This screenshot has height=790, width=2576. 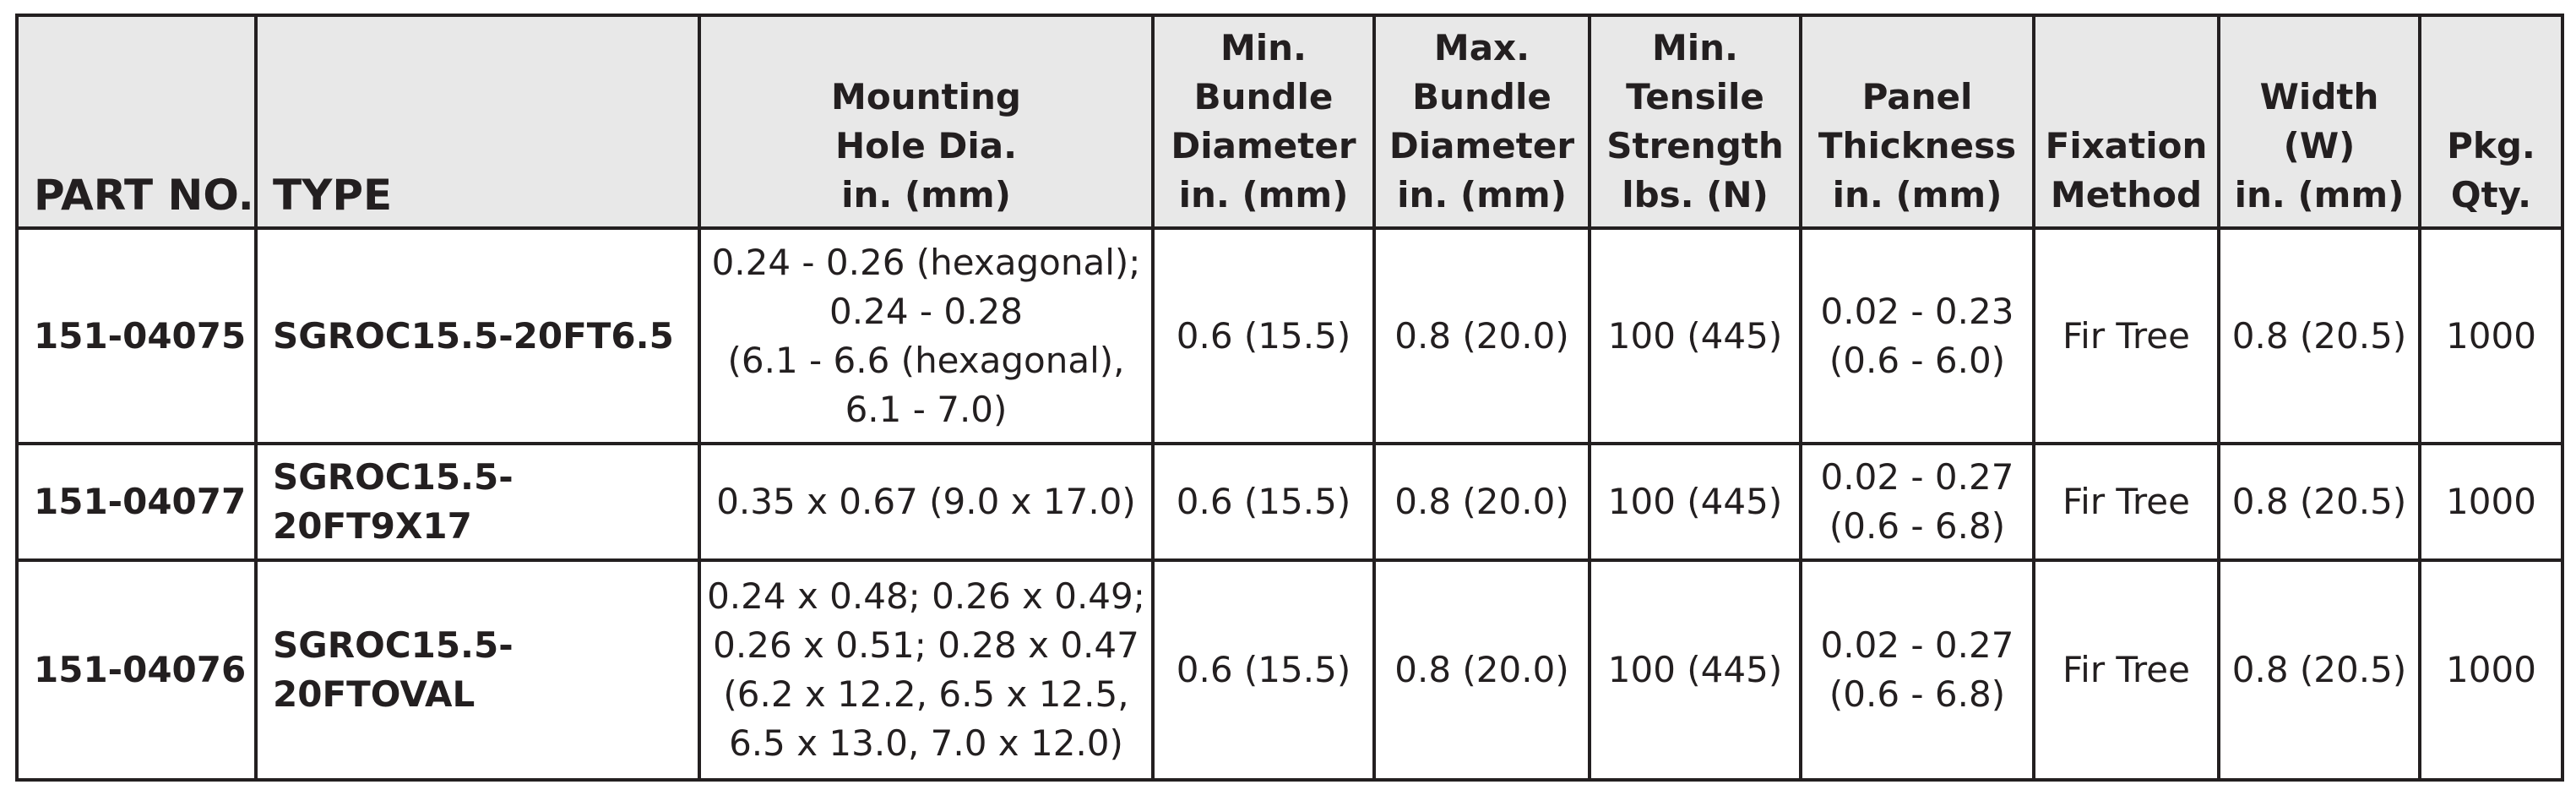 What do you see at coordinates (1695, 122) in the screenshot?
I see `header-tensile: Min. Tensile Strength lbs. (N)` at bounding box center [1695, 122].